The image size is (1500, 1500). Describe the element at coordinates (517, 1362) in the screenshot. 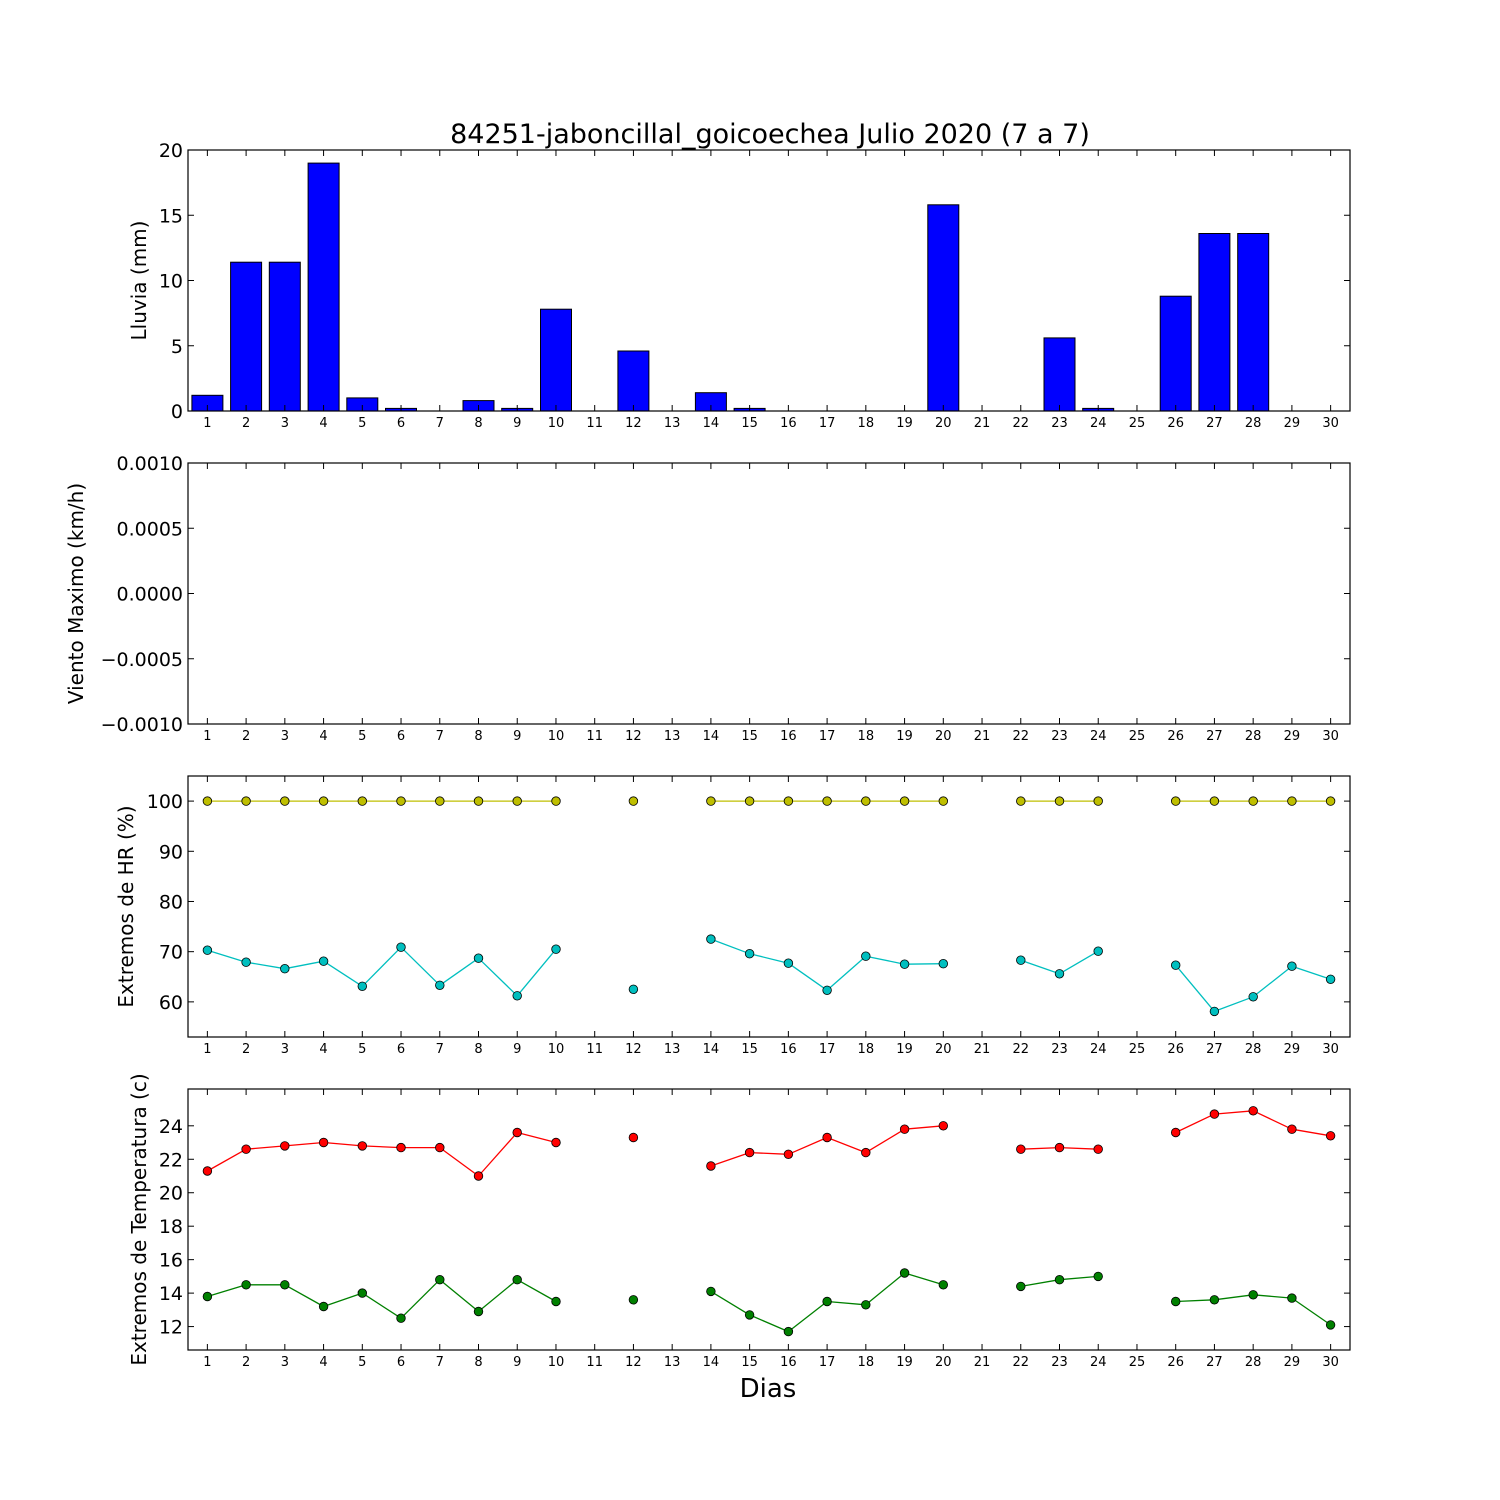

I see `x-tick-label: 9` at that location.